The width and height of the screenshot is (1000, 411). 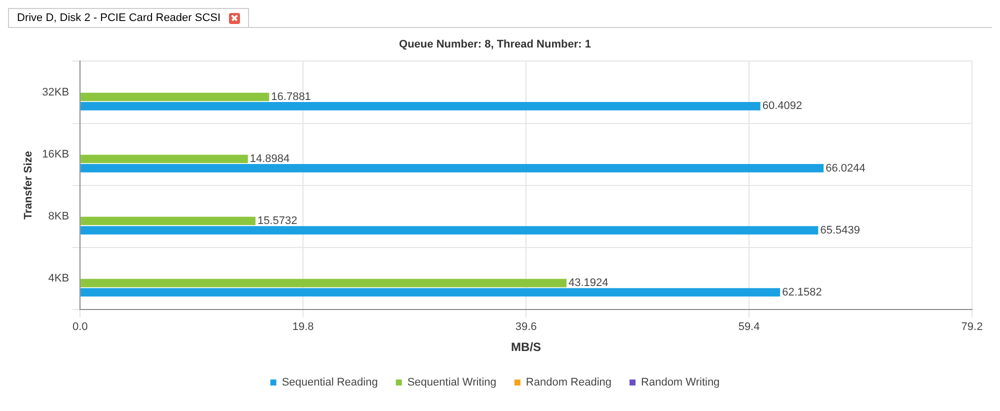 I want to click on legend-label: Random Reading, so click(x=569, y=382).